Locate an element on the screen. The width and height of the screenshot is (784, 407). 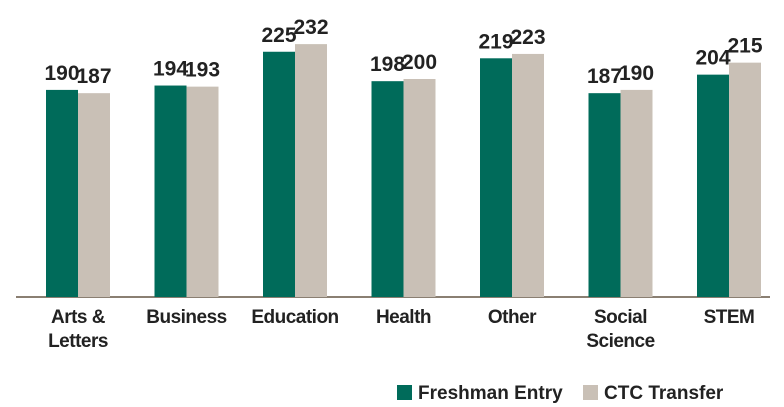
x-tick-label: Arts & Letters is located at coordinates (78, 329).